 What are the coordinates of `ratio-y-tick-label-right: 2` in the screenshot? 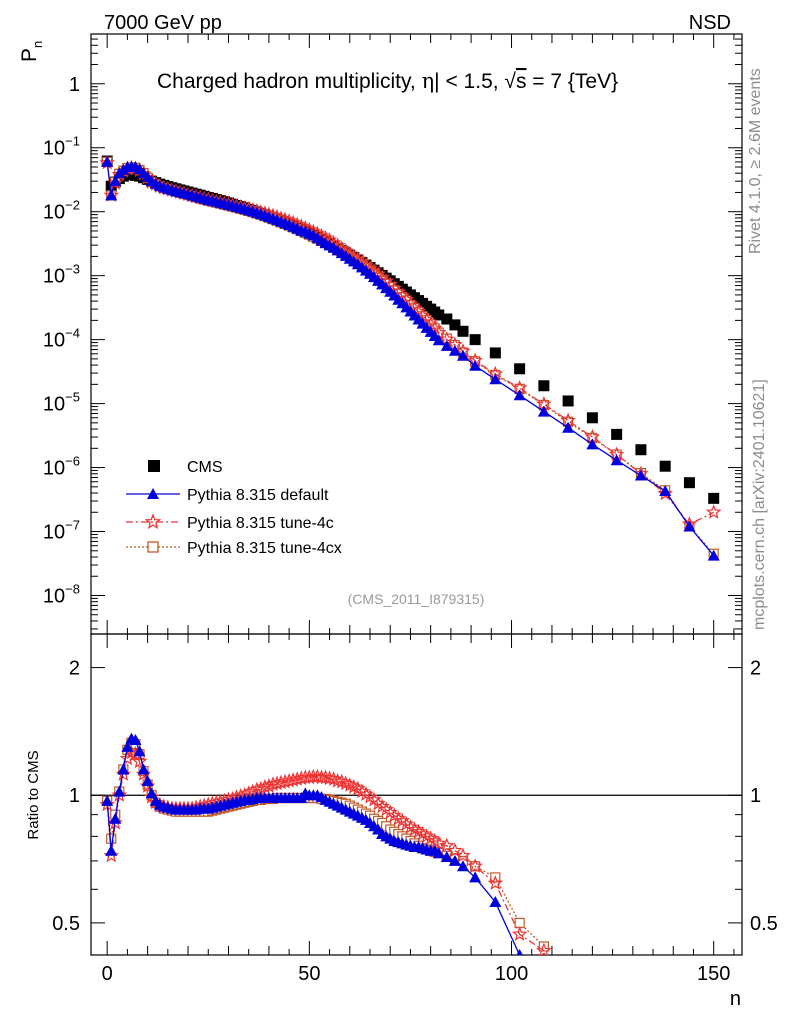 It's located at (755, 669).